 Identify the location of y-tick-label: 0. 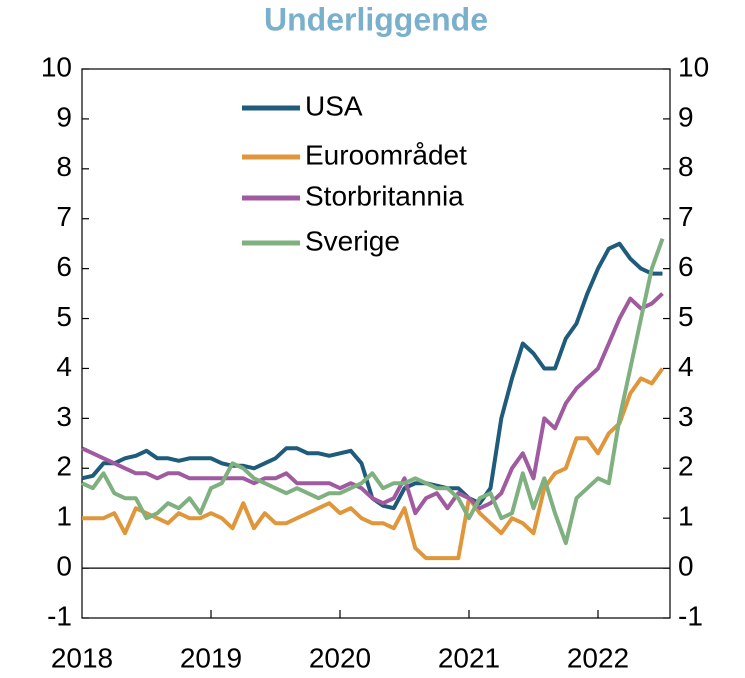
(64, 565).